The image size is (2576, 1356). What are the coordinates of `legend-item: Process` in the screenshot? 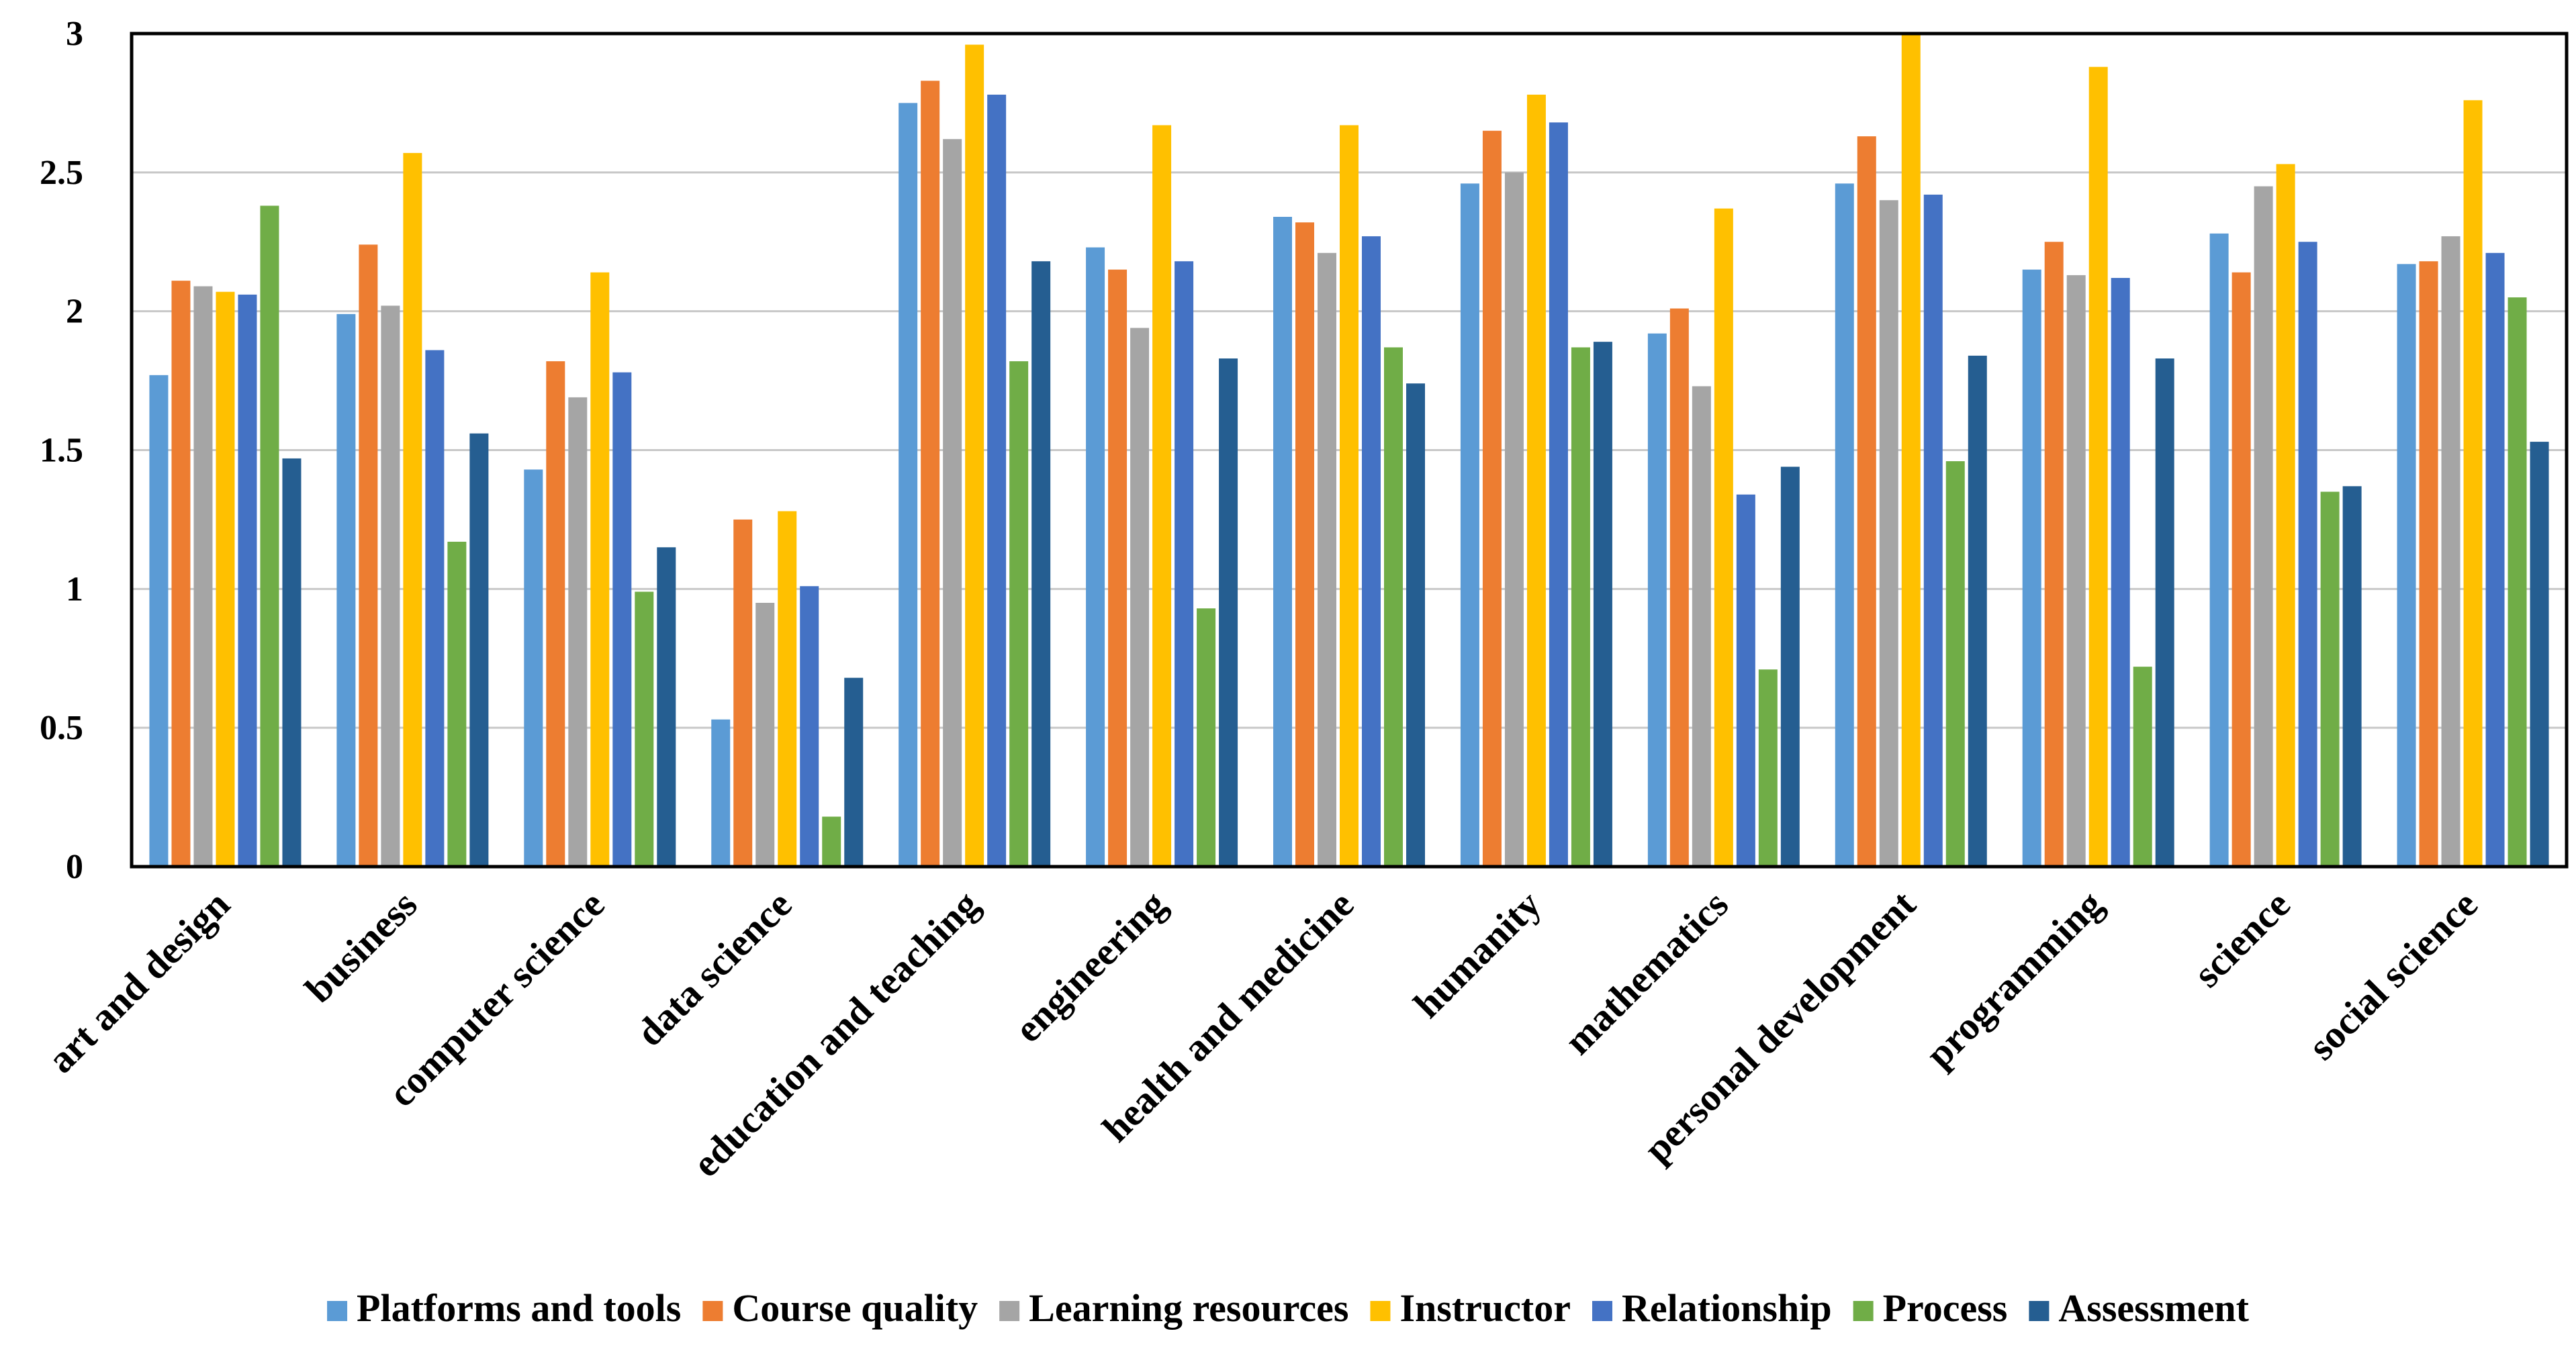 It's located at (1930, 1308).